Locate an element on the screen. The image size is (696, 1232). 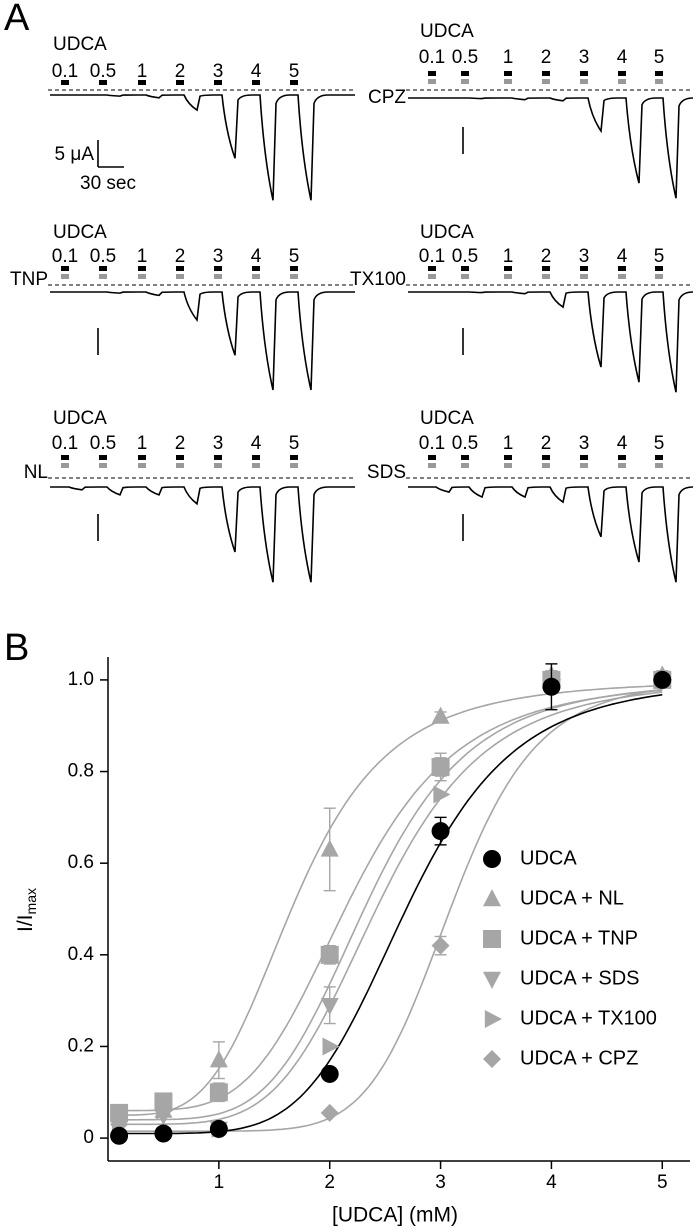
y-tick-label: 0.4 is located at coordinates (81, 954).